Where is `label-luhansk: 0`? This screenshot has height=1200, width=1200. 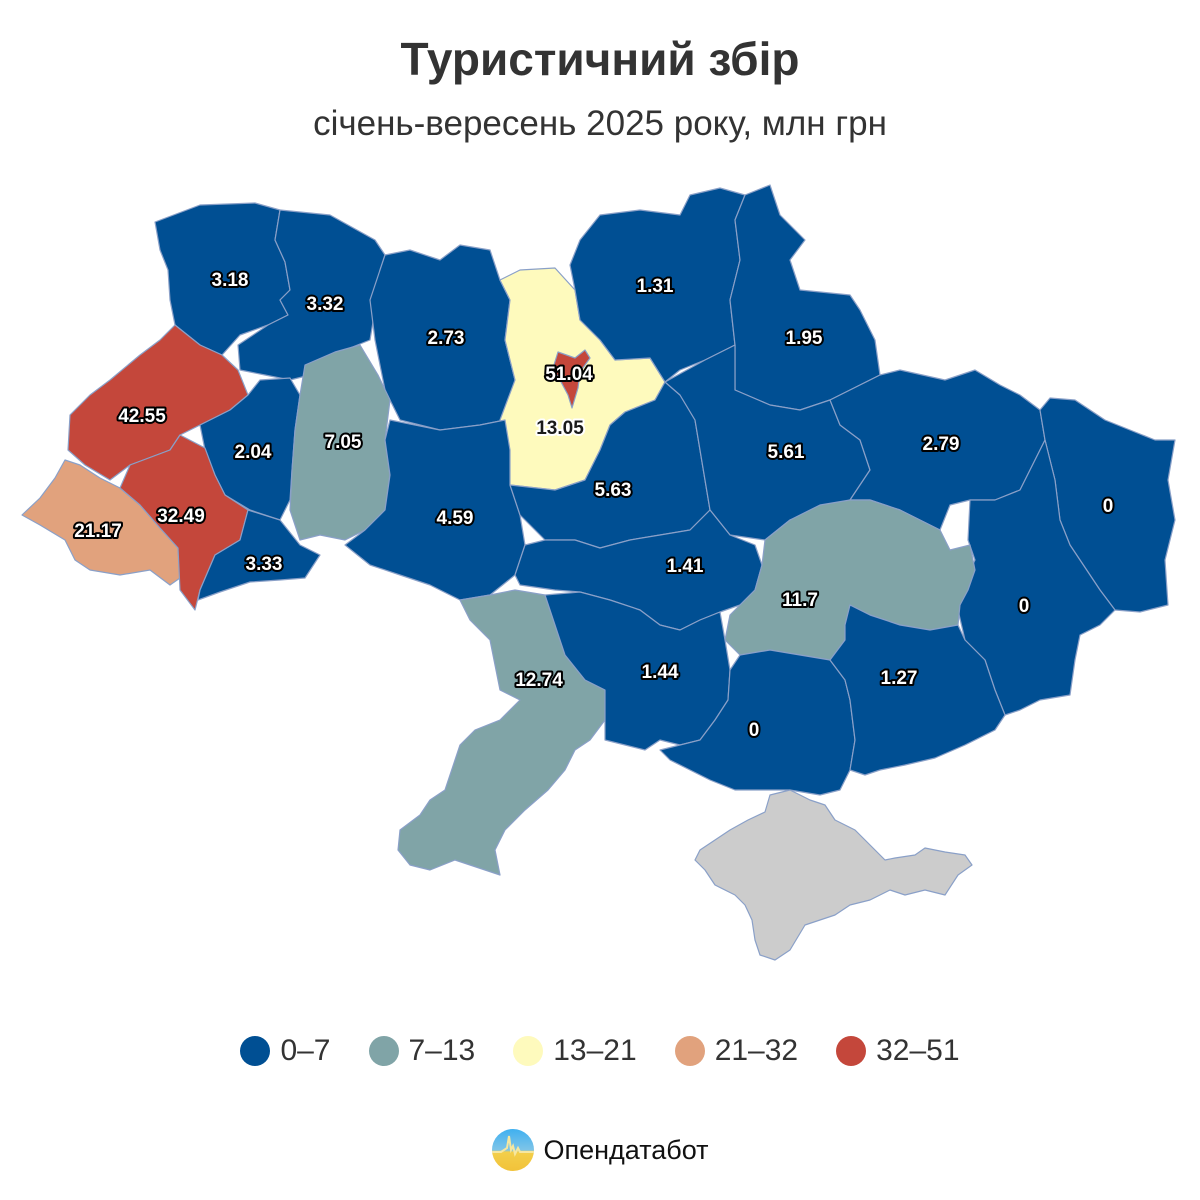 label-luhansk: 0 is located at coordinates (1108, 506).